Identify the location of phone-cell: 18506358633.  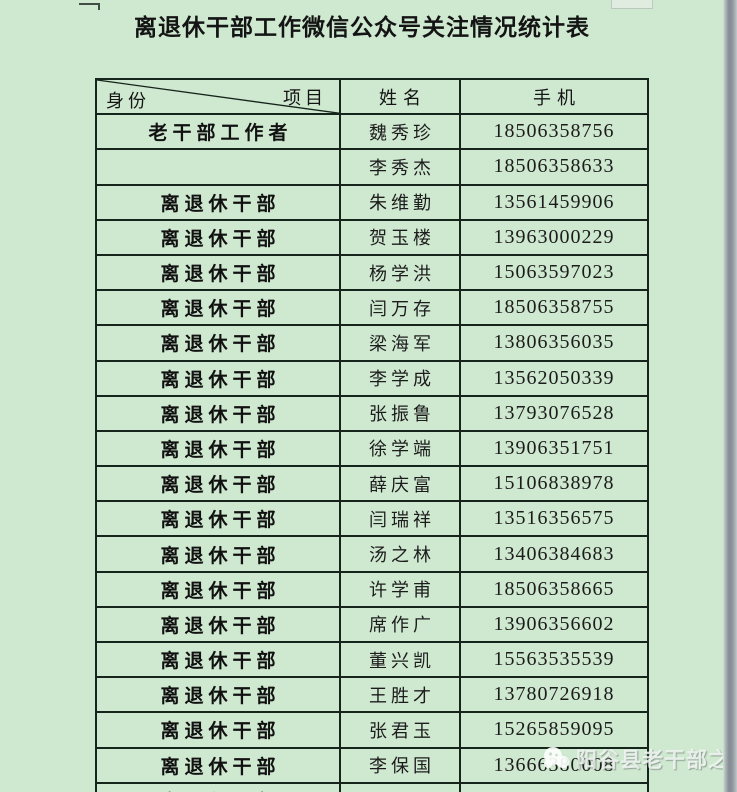
(554, 167).